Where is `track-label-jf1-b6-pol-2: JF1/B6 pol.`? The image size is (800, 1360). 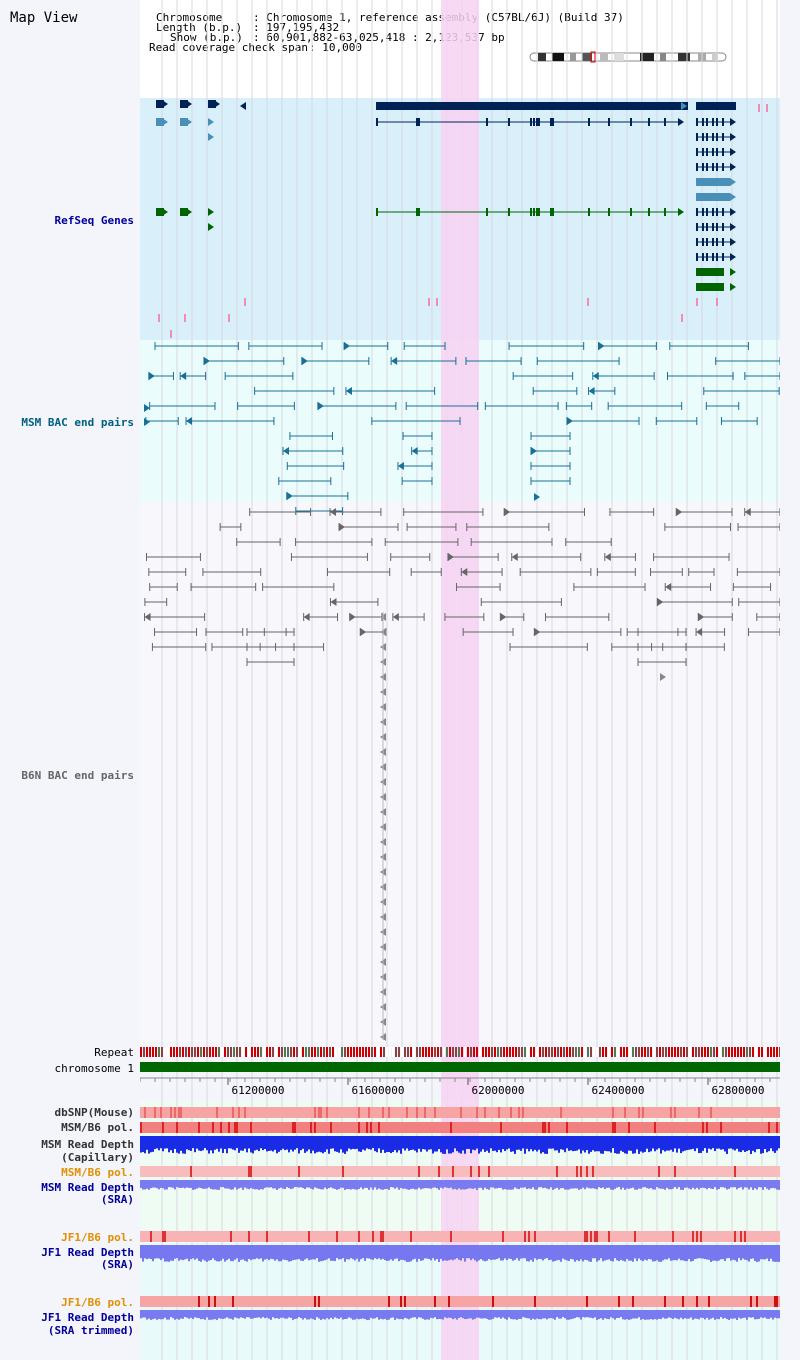
track-label-jf1-b6-pol-2: JF1/B6 pol. is located at coordinates (97, 1302).